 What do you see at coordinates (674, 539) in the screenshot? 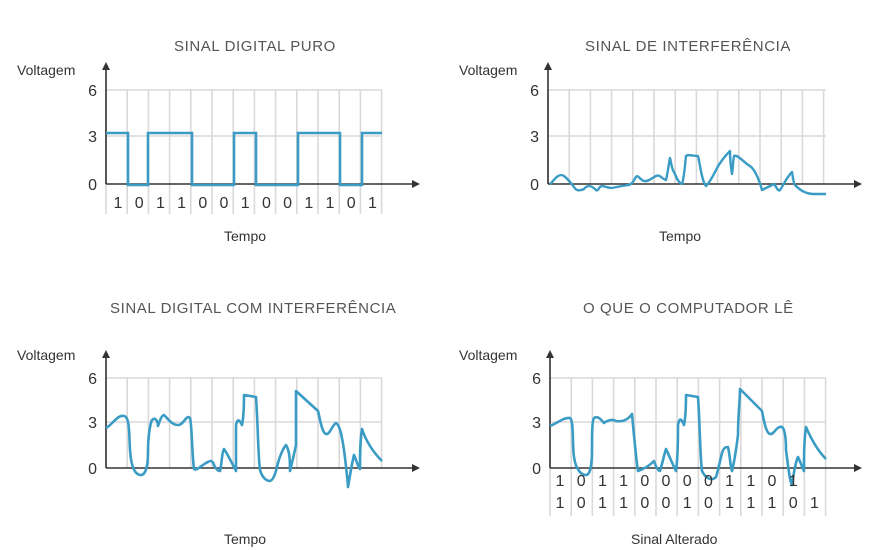
I see `x-axis-label: Sinal Alterado` at bounding box center [674, 539].